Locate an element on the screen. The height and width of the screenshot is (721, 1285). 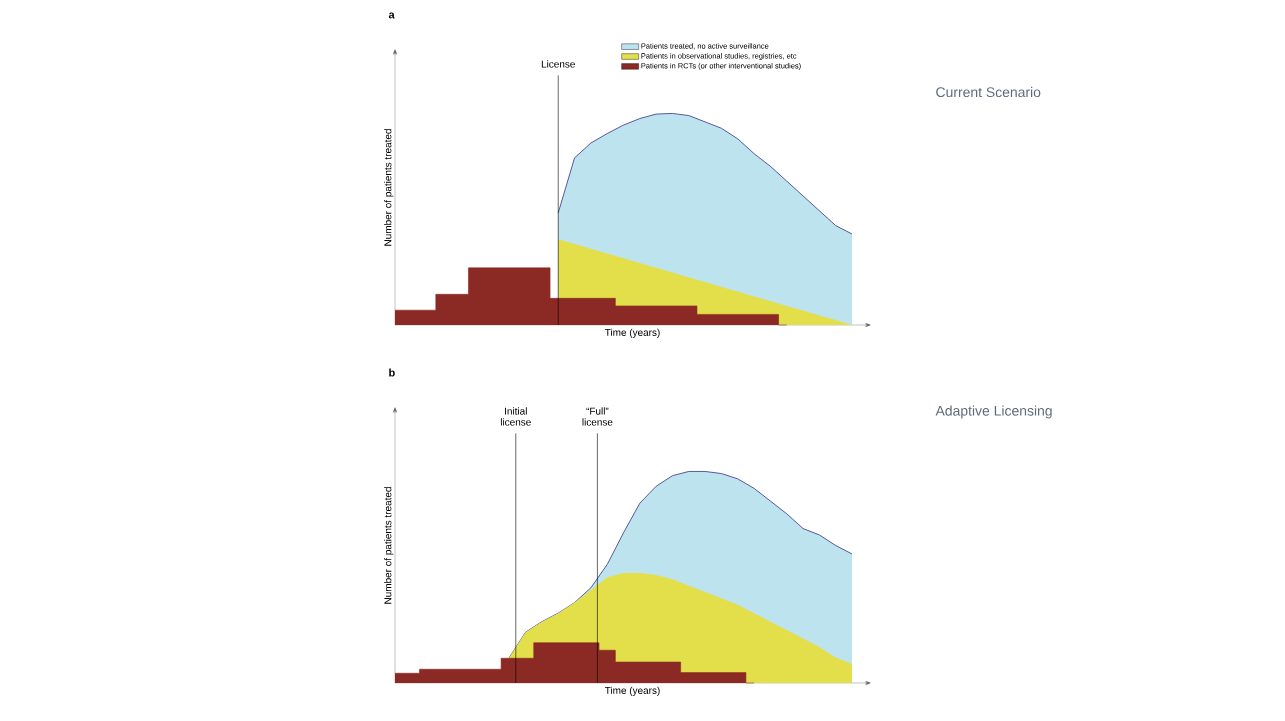
text: Current Scenario is located at coordinates (988, 92).